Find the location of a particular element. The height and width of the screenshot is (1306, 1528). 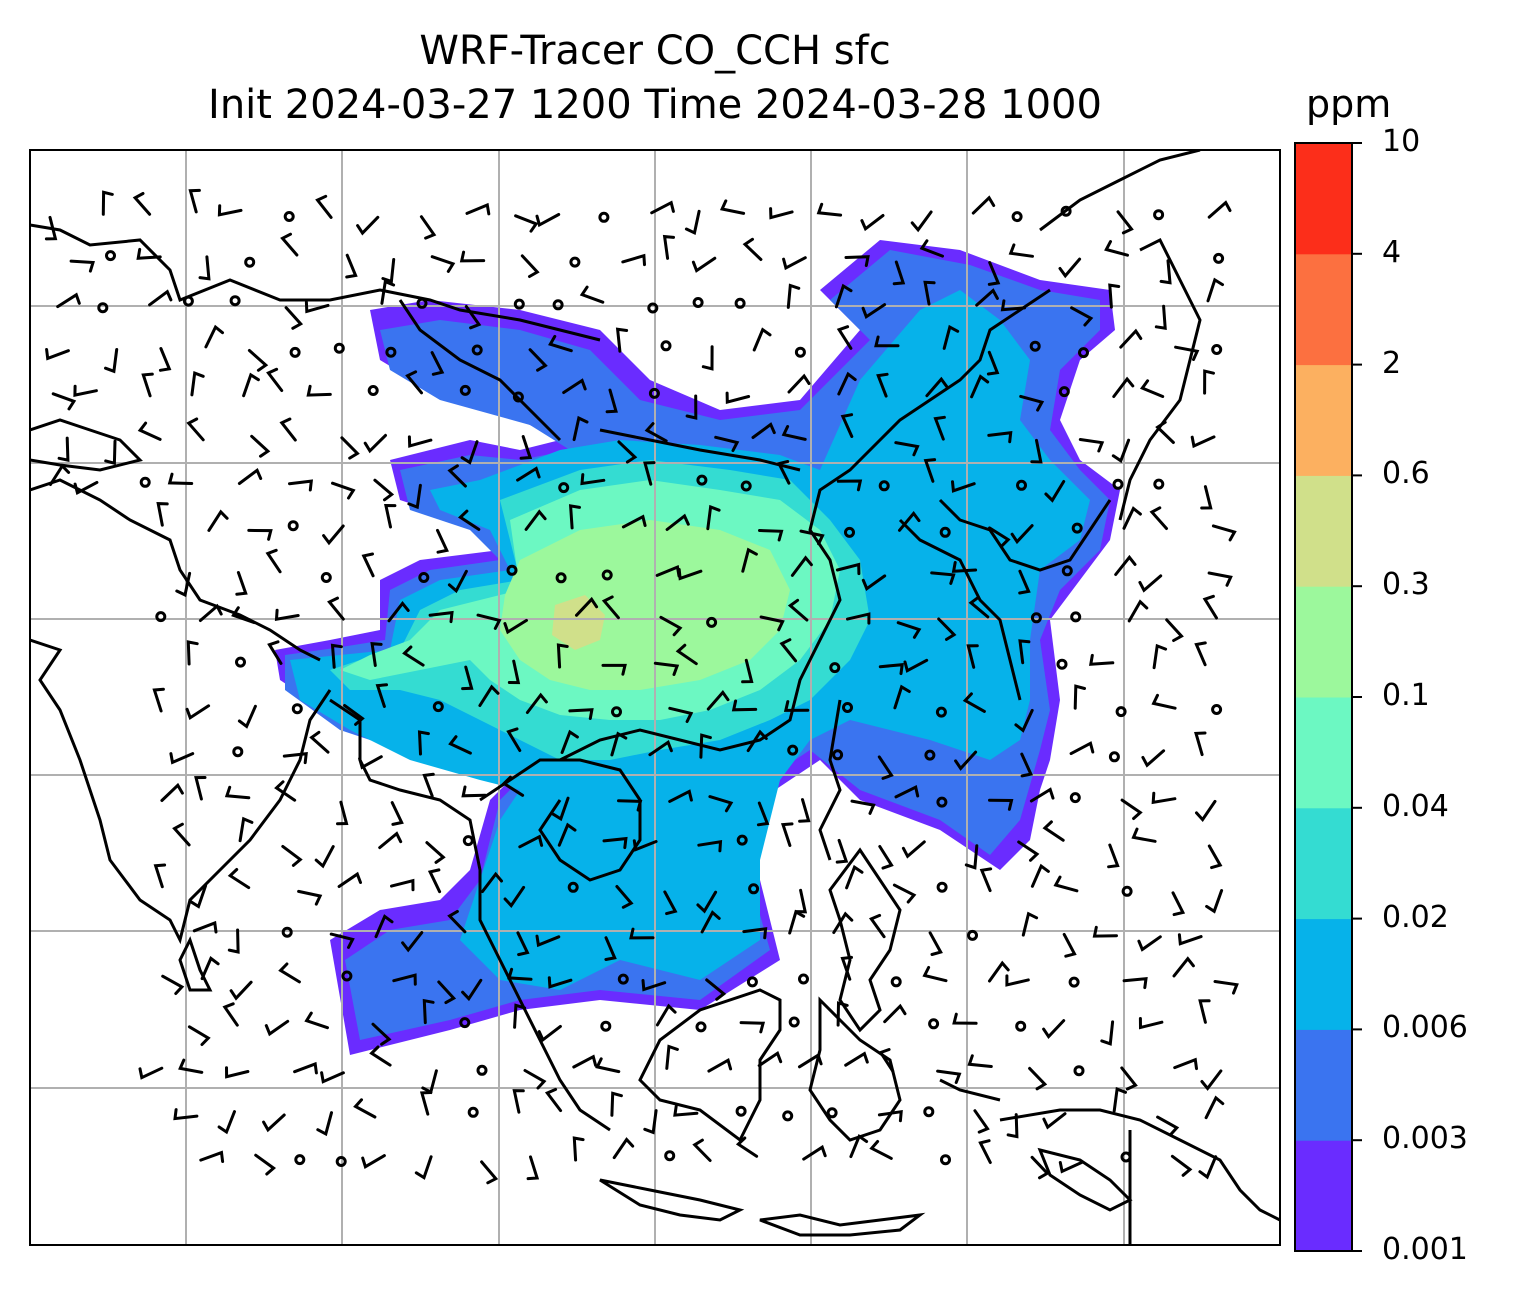

colorbar-tick-label: 0.1 is located at coordinates (1406, 695).